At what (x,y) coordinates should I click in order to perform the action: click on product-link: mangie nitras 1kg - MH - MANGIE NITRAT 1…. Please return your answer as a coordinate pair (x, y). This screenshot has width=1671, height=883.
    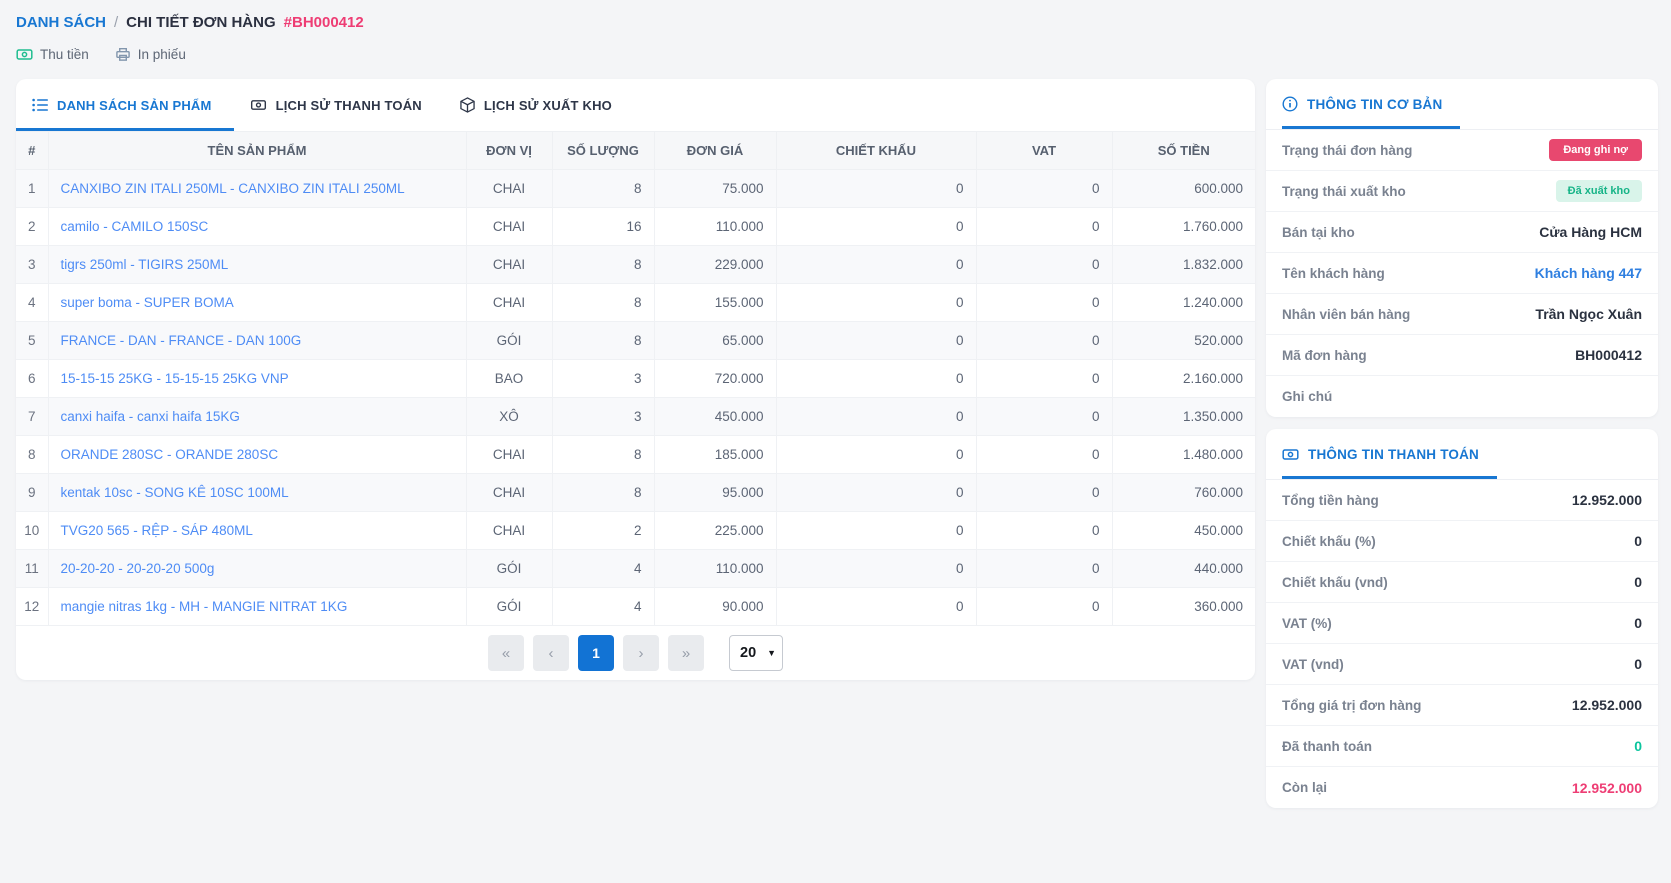
    Looking at the image, I should click on (204, 606).